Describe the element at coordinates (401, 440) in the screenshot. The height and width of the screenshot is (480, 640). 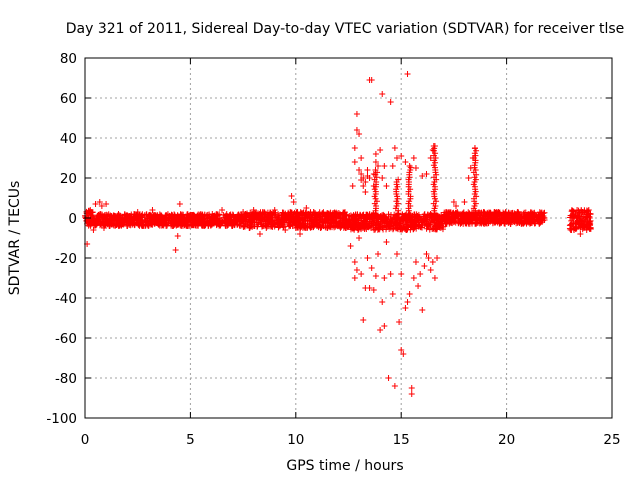
I see `x-tick-label: 15` at that location.